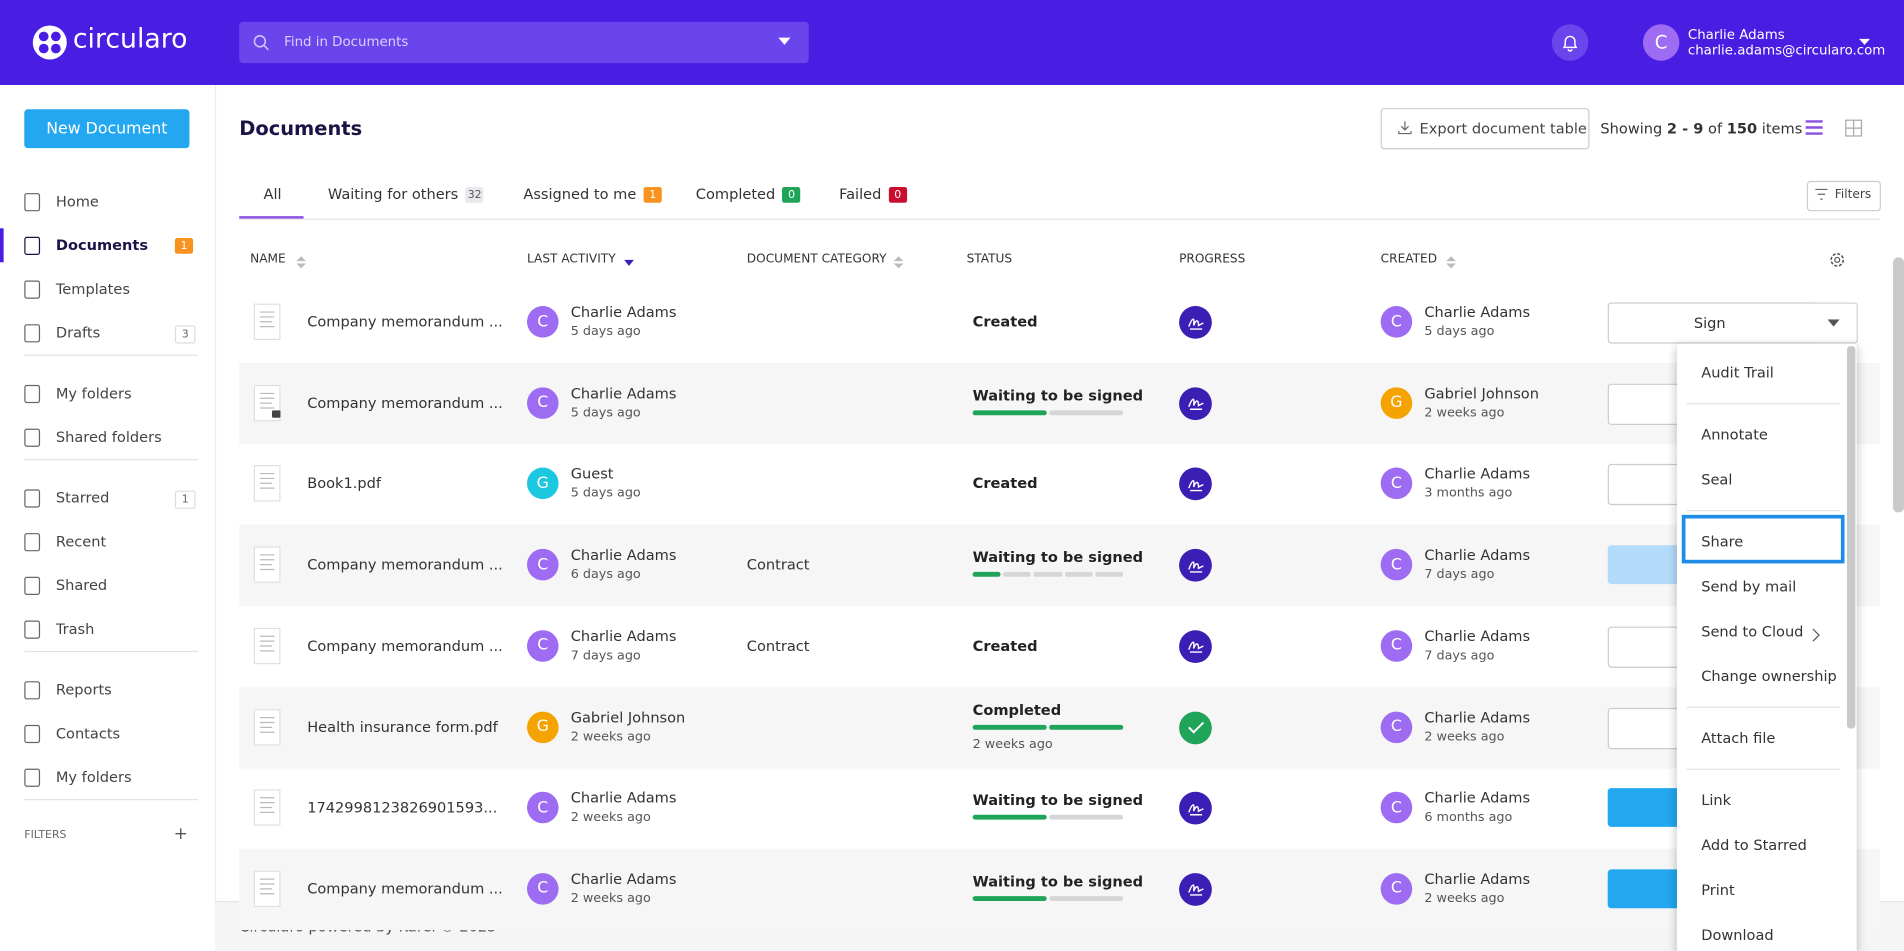  I want to click on item-count: Showing 2 - 9 of 150 items, so click(1701, 128).